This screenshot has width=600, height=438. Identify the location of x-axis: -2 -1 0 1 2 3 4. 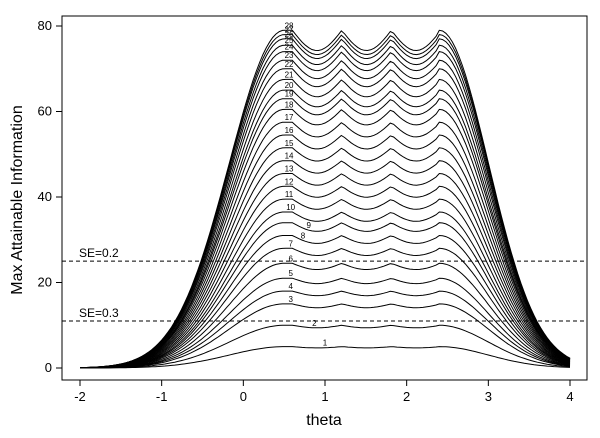
(324, 391).